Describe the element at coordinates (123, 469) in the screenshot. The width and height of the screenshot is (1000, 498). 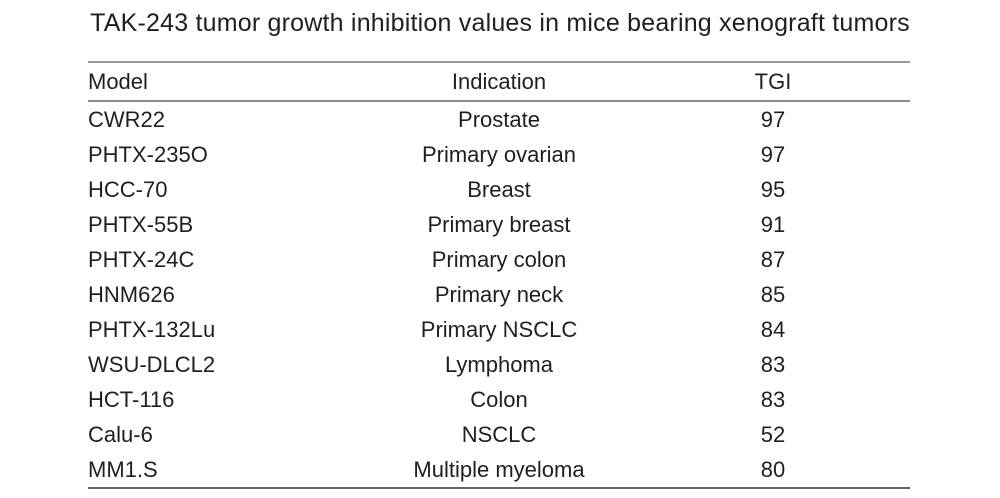
I see `cell-model: MM1.S` at that location.